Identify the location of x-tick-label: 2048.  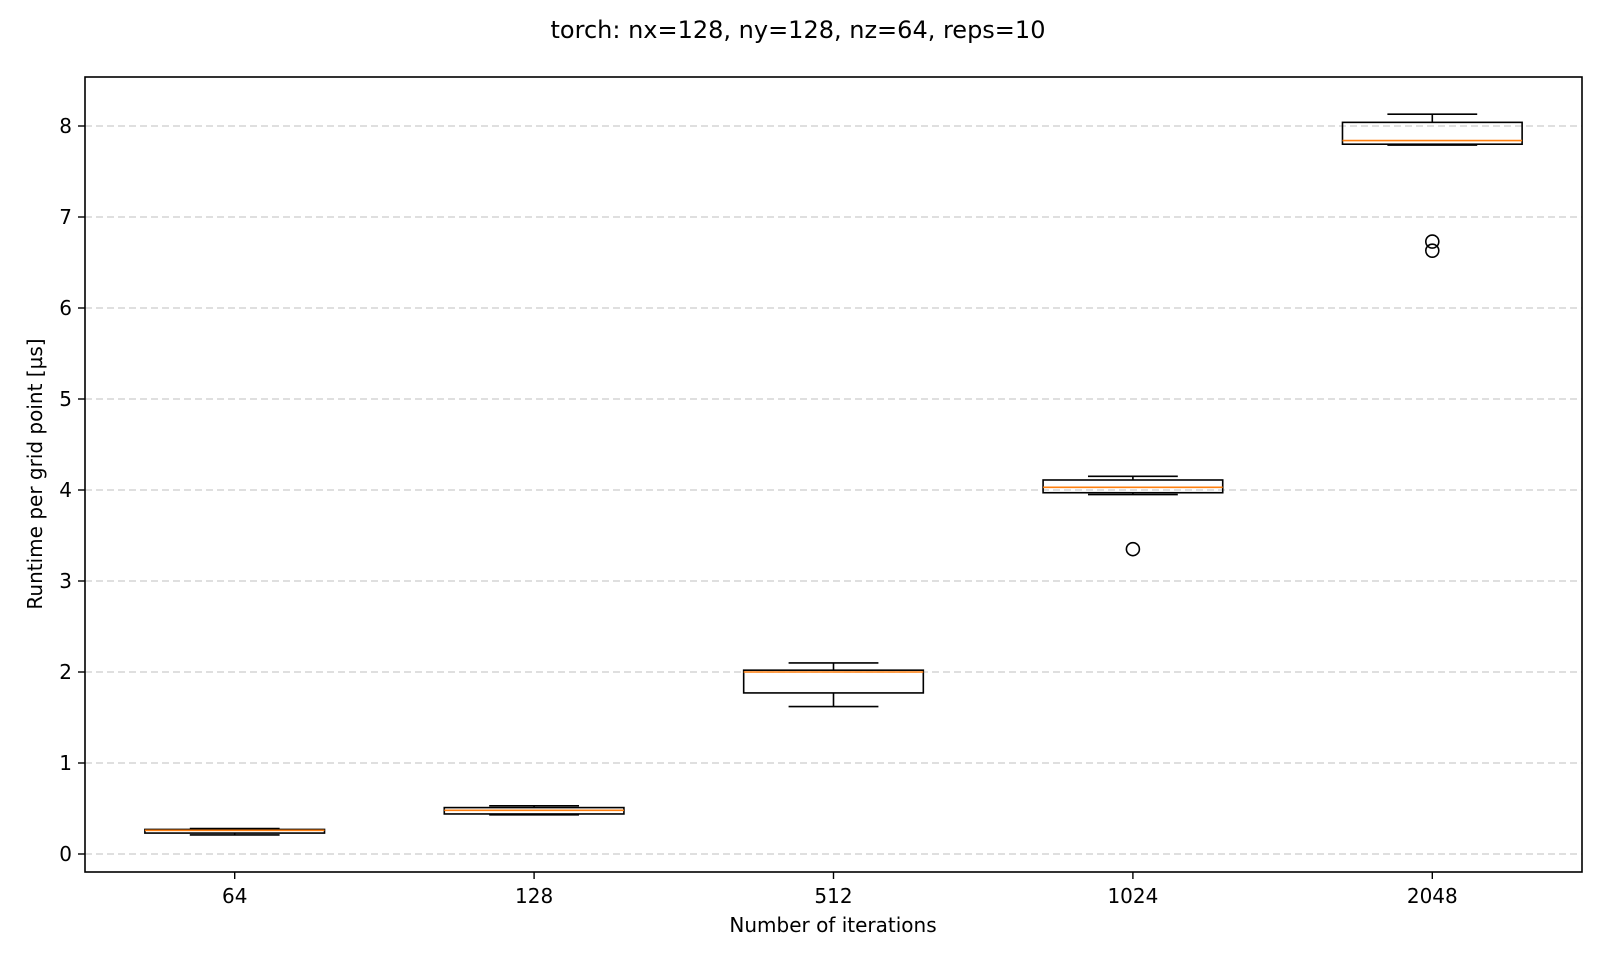
(1432, 896).